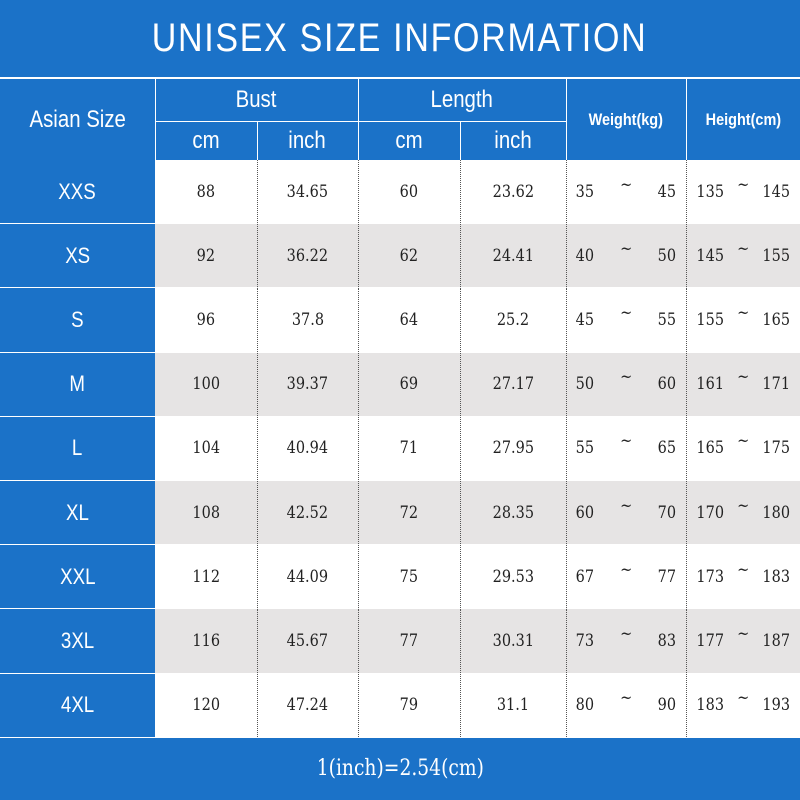 The image size is (800, 800). Describe the element at coordinates (743, 191) in the screenshot. I see `range-cell: 135 ~145` at that location.